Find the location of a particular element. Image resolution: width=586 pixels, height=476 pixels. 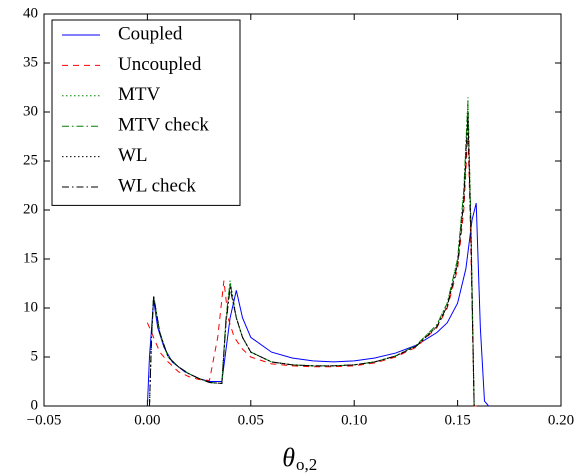

y-tick-label: 0 is located at coordinates (35, 405).